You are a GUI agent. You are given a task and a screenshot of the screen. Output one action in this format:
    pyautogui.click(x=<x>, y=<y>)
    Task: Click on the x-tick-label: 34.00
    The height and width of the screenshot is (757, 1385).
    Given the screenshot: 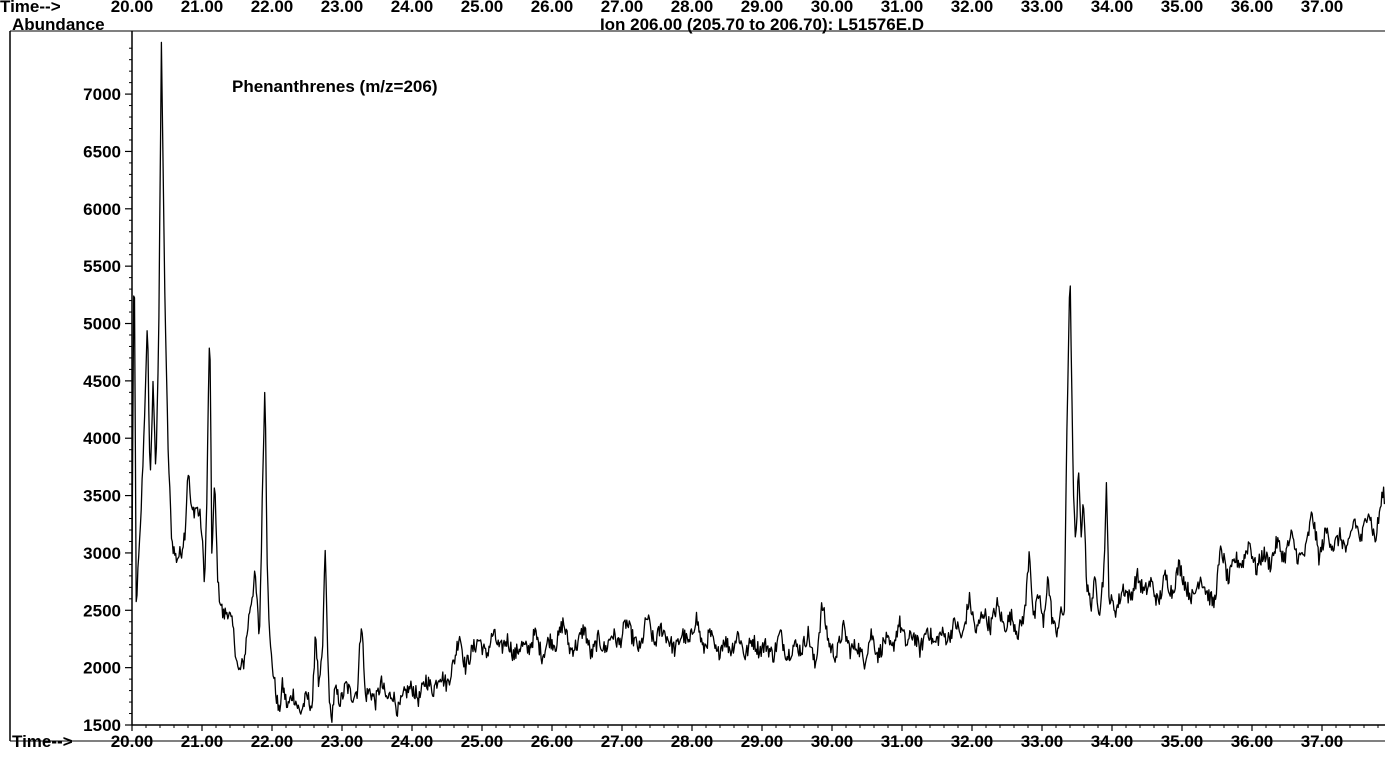 What is the action you would take?
    pyautogui.click(x=1112, y=741)
    